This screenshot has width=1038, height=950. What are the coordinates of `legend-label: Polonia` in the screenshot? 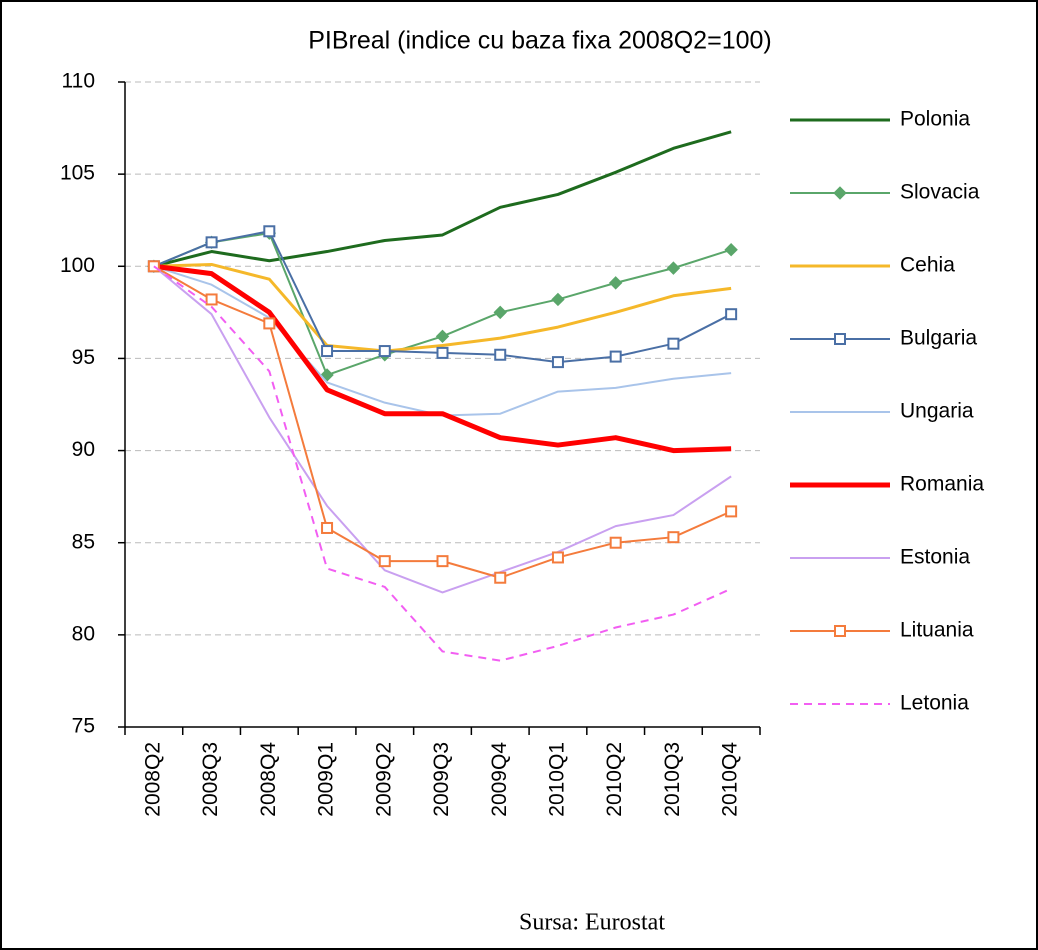 It's located at (935, 119).